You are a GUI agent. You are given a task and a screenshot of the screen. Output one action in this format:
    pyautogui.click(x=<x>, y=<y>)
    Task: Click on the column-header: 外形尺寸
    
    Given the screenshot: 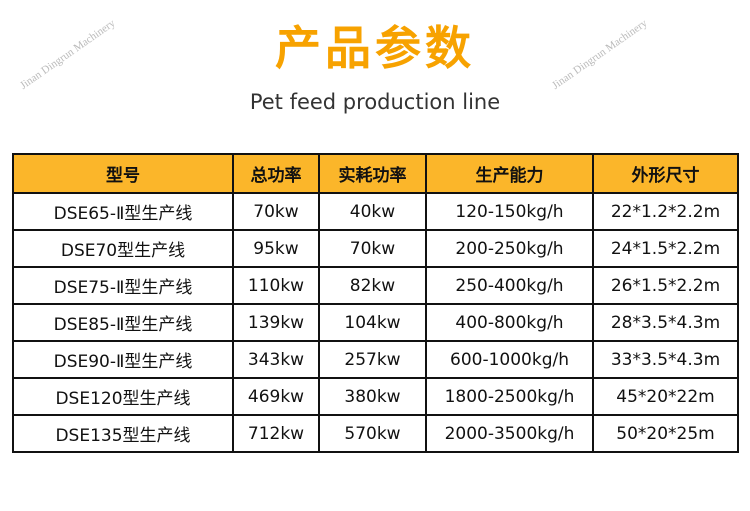 What is the action you would take?
    pyautogui.click(x=665, y=173)
    